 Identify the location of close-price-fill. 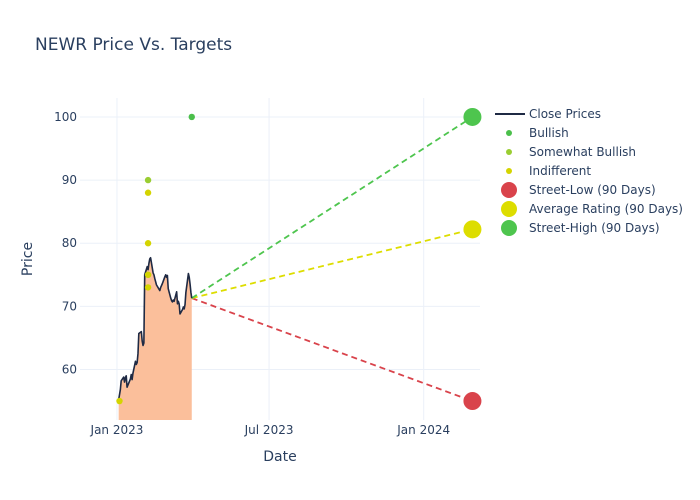
(155, 338).